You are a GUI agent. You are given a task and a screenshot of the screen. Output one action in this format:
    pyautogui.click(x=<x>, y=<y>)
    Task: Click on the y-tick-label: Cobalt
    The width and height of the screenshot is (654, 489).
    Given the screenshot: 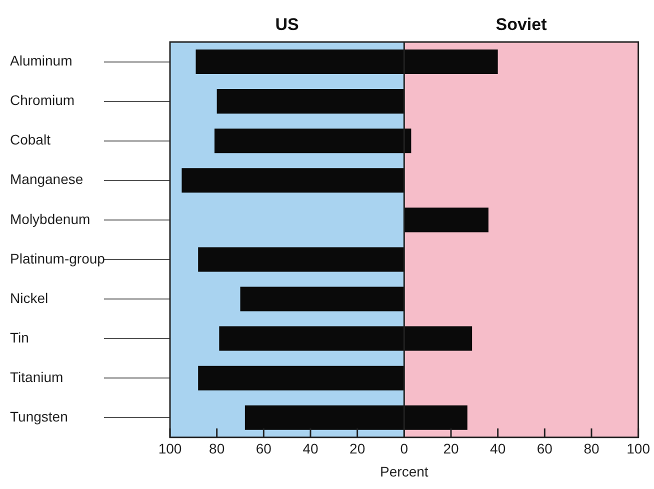 What is the action you would take?
    pyautogui.click(x=30, y=140)
    